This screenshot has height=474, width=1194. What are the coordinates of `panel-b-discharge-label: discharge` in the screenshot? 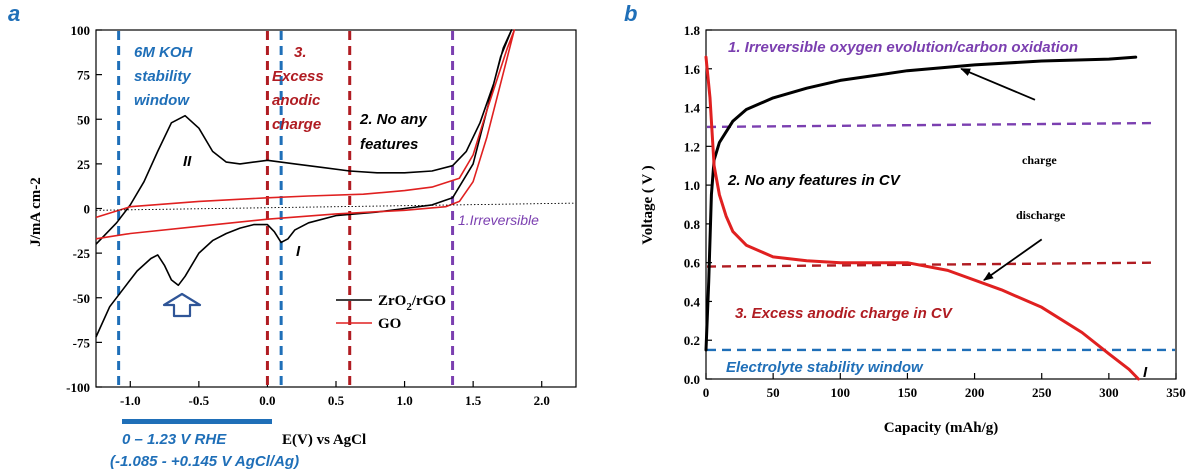 It's located at (1041, 215).